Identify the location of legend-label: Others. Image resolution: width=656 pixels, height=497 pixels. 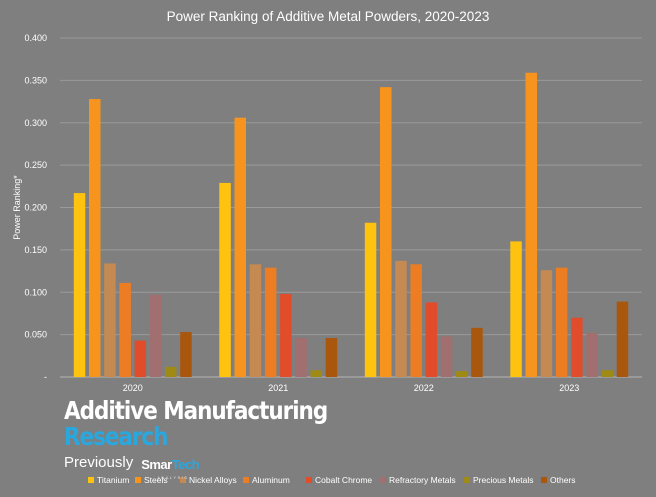
(563, 480).